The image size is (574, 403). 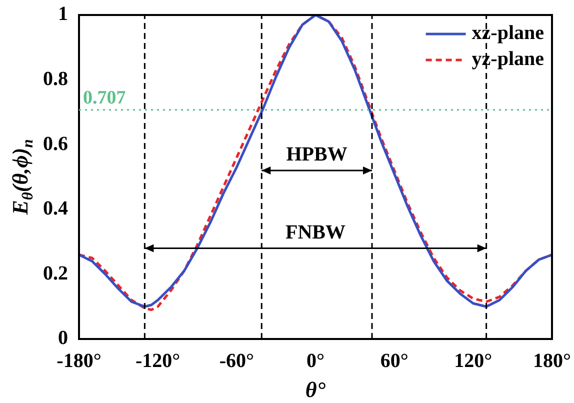 I want to click on y-tick-label: 0.6, so click(x=55, y=143).